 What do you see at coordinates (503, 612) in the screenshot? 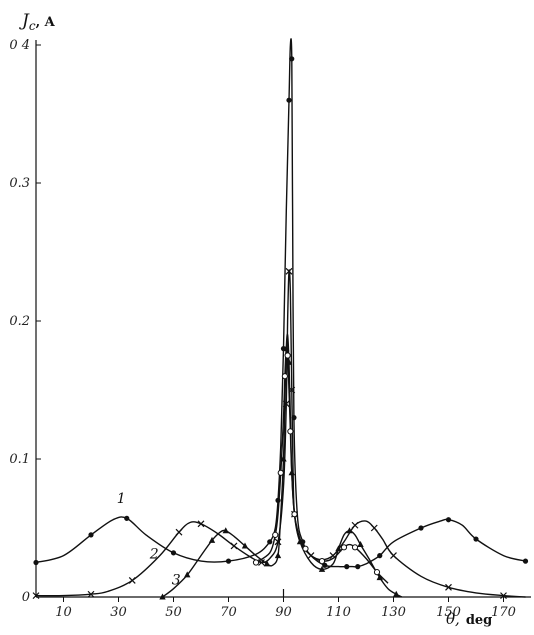
I see `x-tick-label: 170` at bounding box center [503, 612].